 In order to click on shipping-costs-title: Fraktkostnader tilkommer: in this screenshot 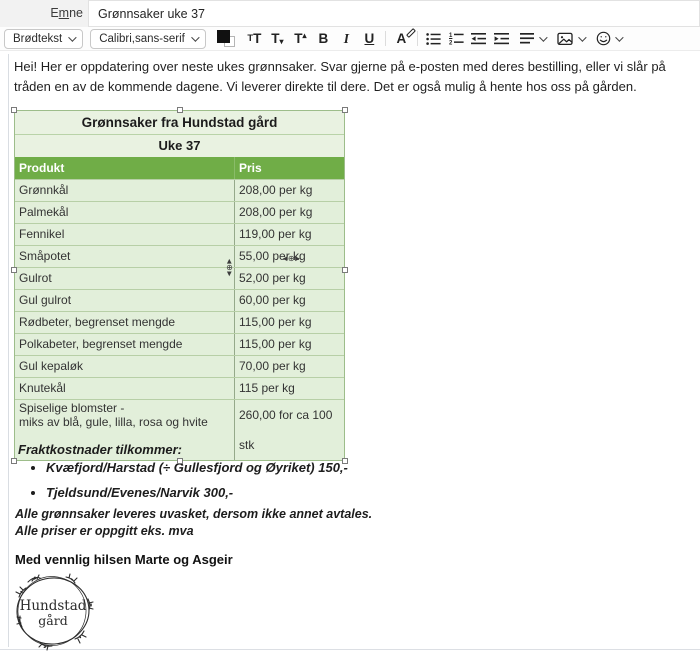, I will do `click(100, 449)`.